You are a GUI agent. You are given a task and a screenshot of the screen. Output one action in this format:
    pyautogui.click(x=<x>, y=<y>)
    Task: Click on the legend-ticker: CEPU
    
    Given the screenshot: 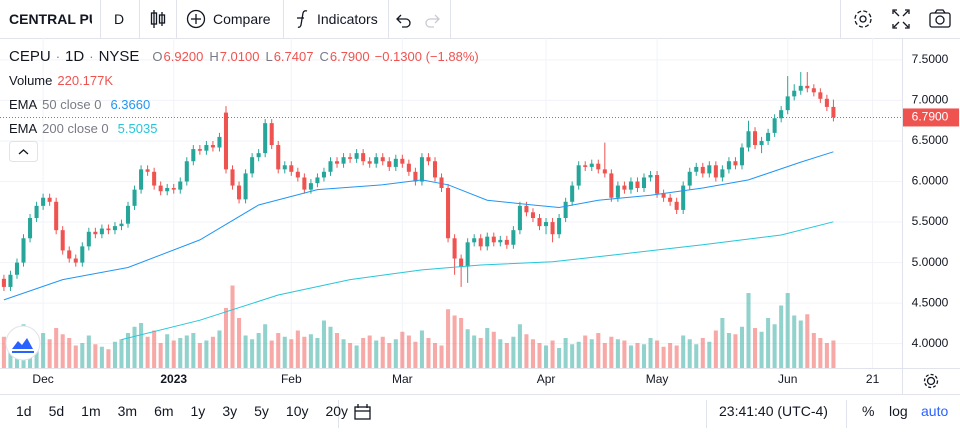 What is the action you would take?
    pyautogui.click(x=30, y=56)
    